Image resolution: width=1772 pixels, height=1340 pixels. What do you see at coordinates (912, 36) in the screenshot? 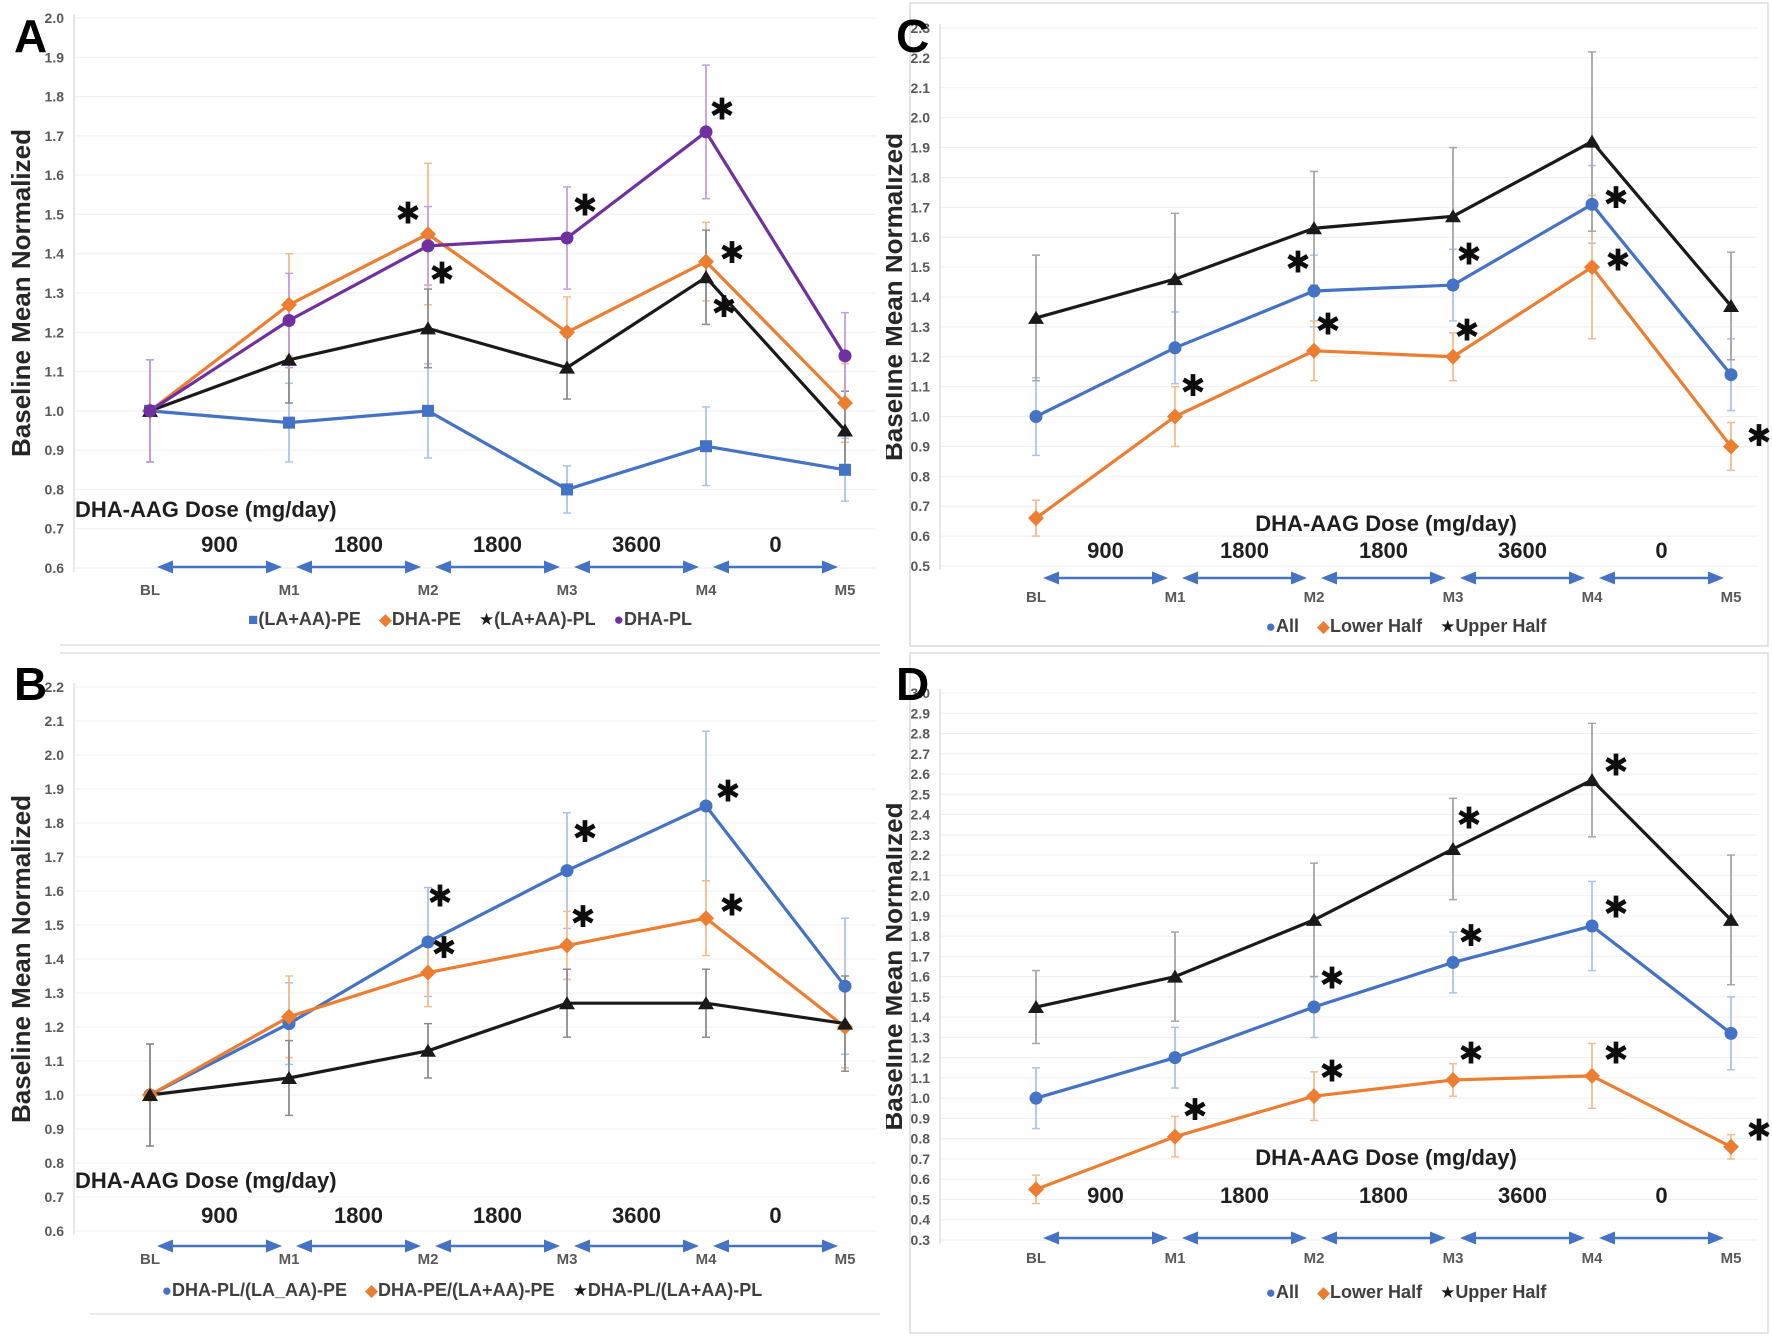
I see `panel-letter-label: C` at bounding box center [912, 36].